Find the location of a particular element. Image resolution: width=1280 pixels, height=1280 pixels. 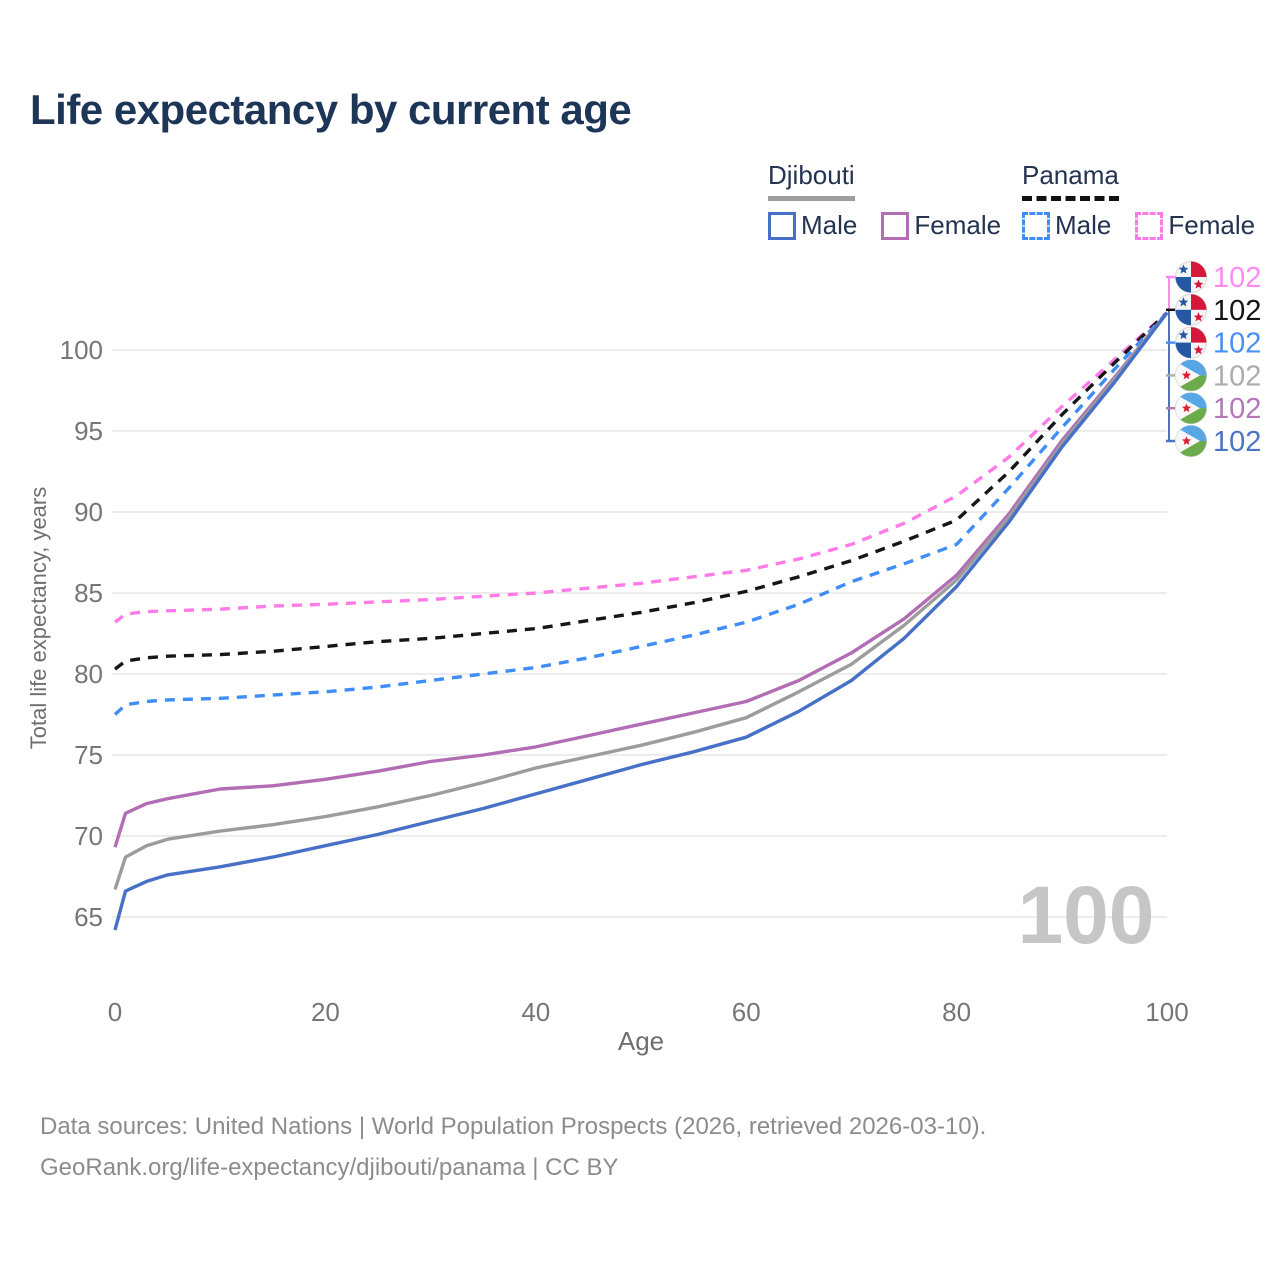

djibouti-female-swatch-icon is located at coordinates (895, 225).